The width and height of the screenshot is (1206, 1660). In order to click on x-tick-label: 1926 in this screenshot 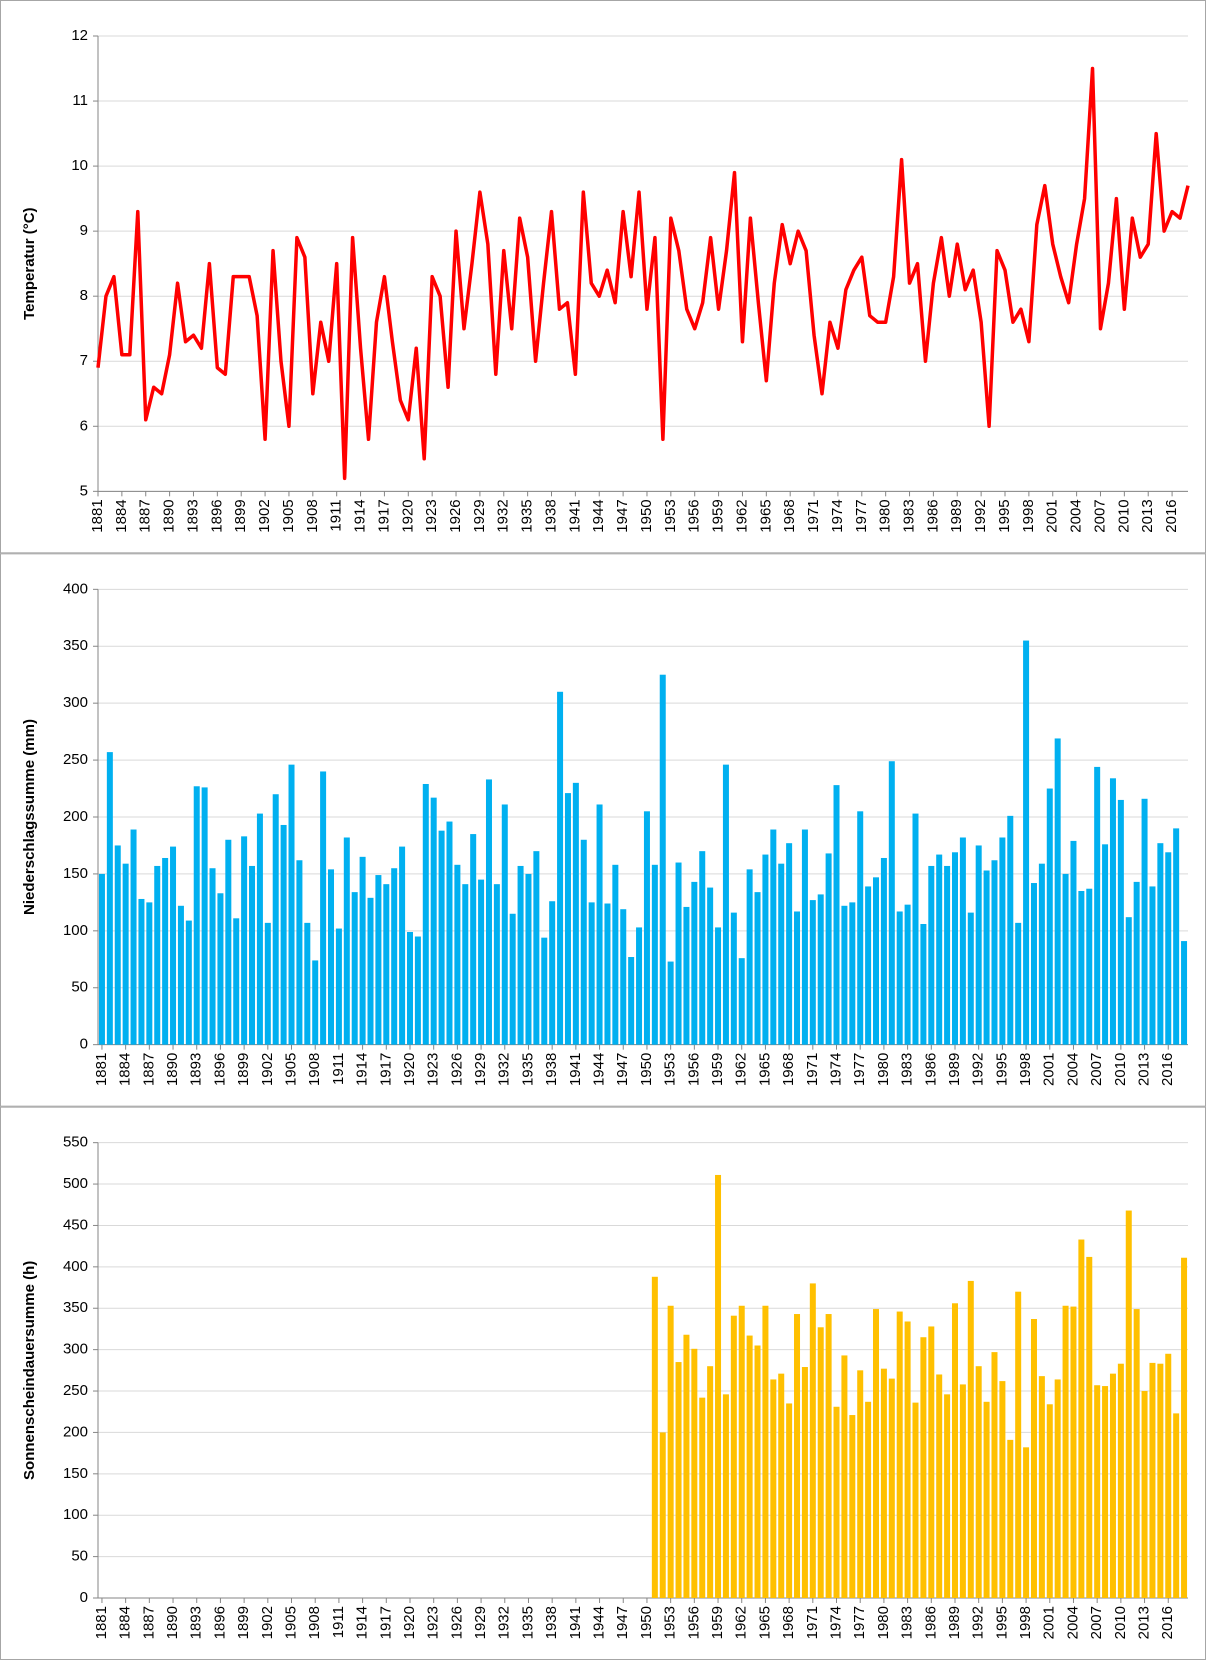, I will do `click(456, 1622)`.